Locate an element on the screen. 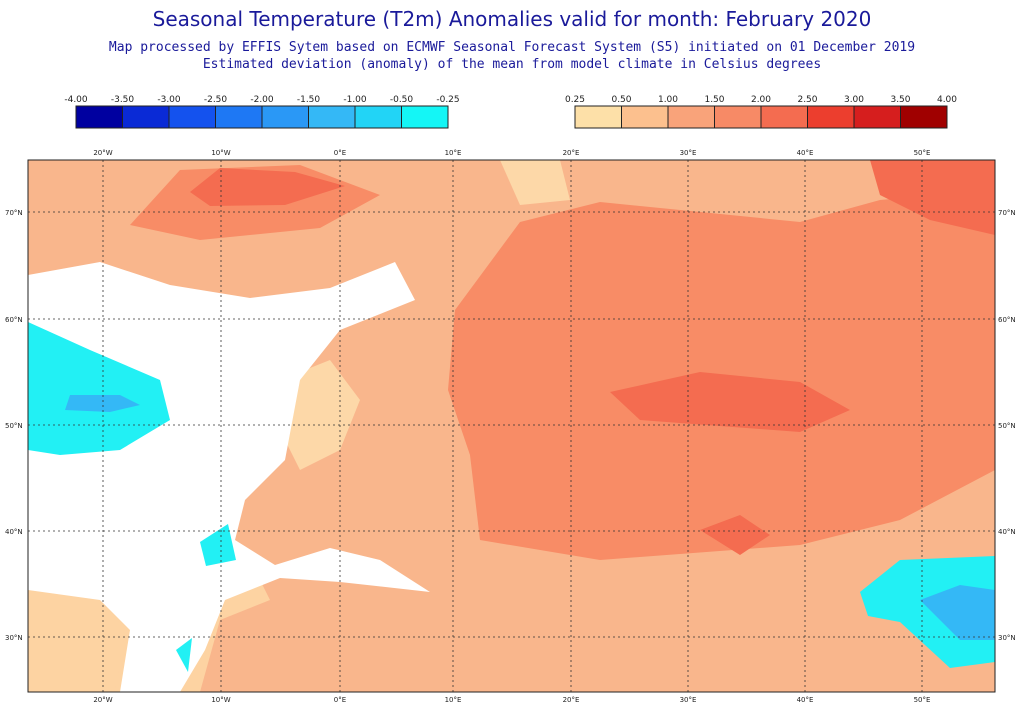  legend-label: -1.50 is located at coordinates (309, 100).